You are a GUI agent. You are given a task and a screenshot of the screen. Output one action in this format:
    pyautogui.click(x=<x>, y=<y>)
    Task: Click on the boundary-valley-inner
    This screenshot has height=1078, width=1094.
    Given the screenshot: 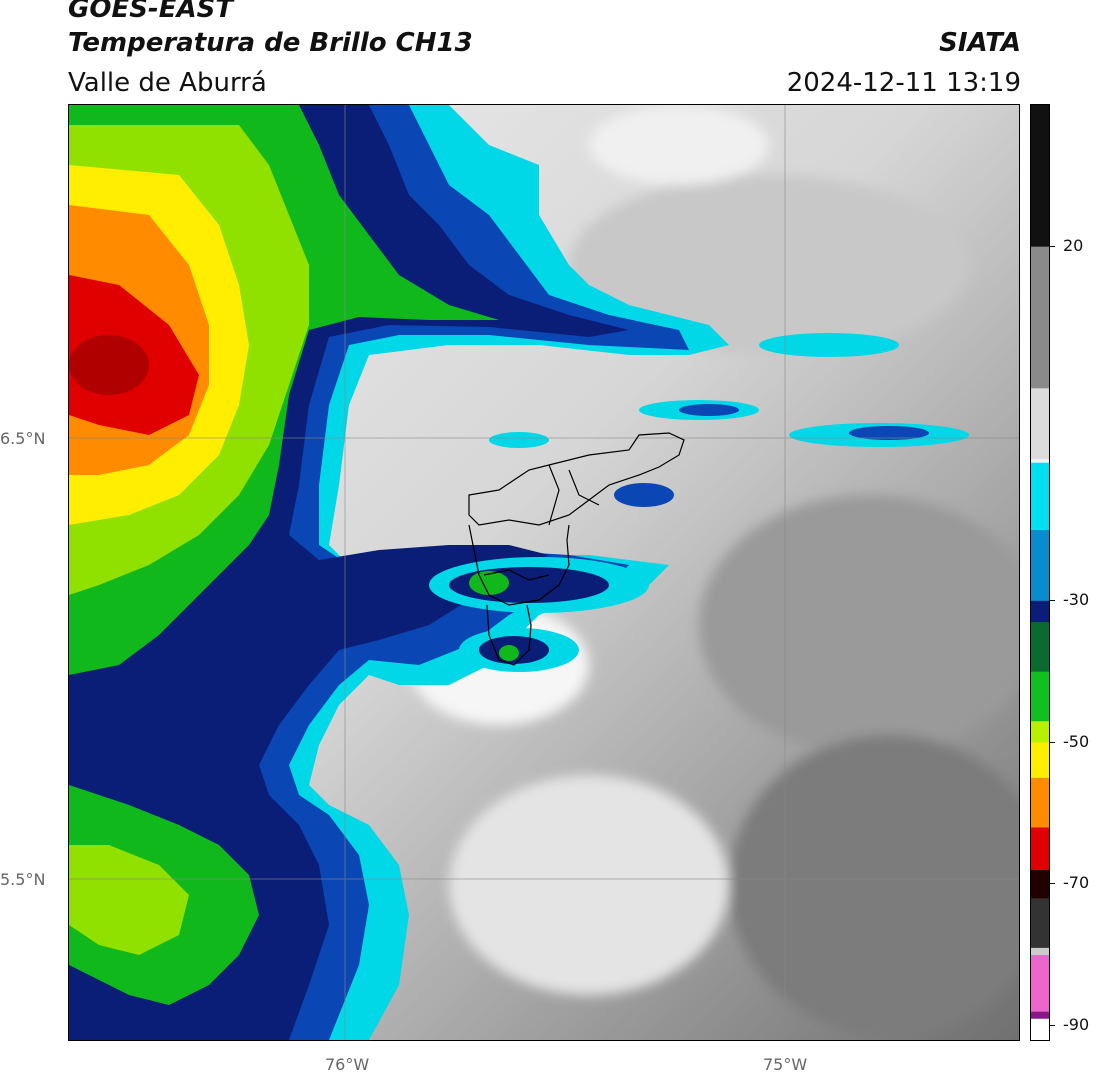 What is the action you would take?
    pyautogui.click(x=516, y=575)
    